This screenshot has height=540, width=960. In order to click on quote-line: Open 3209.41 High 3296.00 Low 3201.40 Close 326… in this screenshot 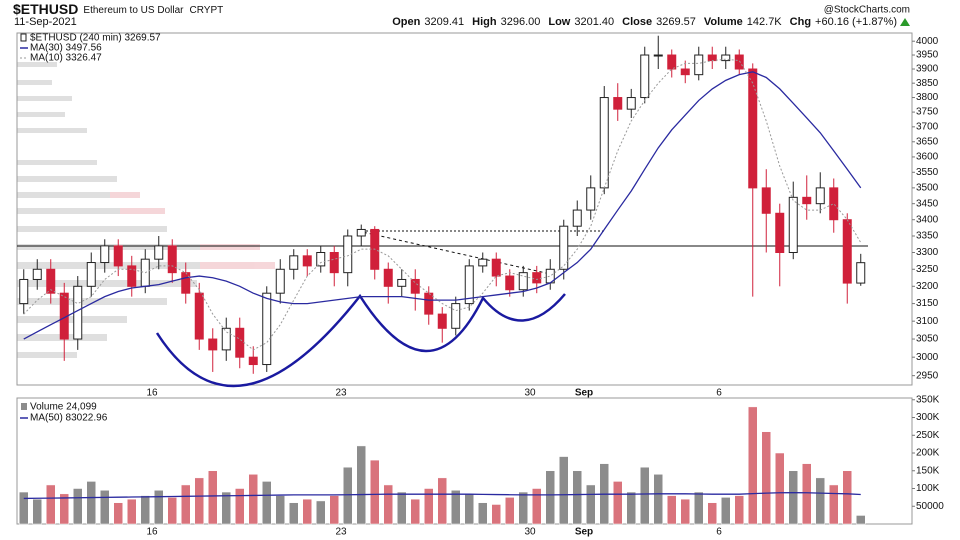, I will do `click(644, 22)`.